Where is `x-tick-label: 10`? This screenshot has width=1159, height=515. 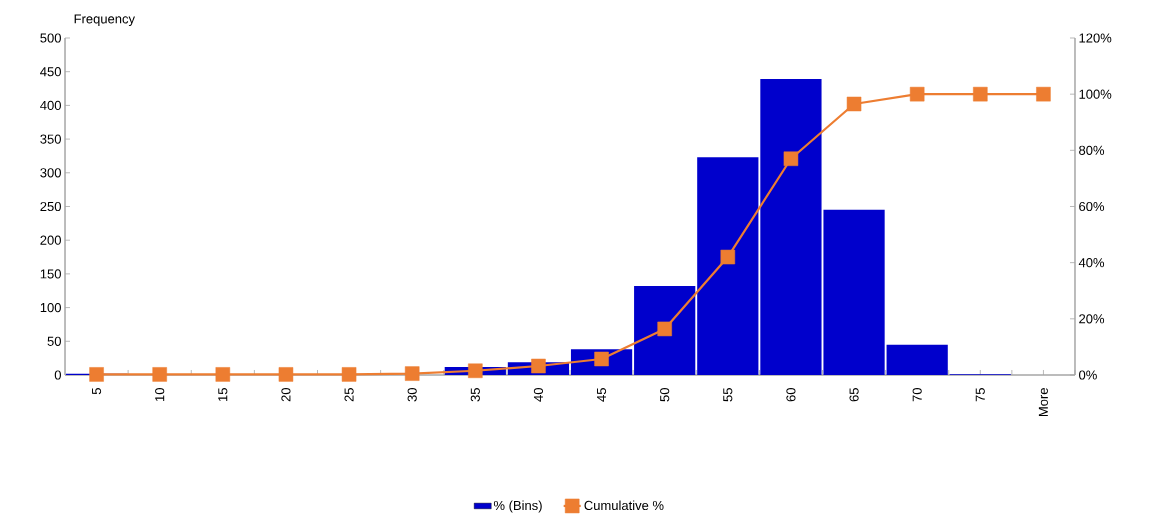 x-tick-label: 10 is located at coordinates (160, 394).